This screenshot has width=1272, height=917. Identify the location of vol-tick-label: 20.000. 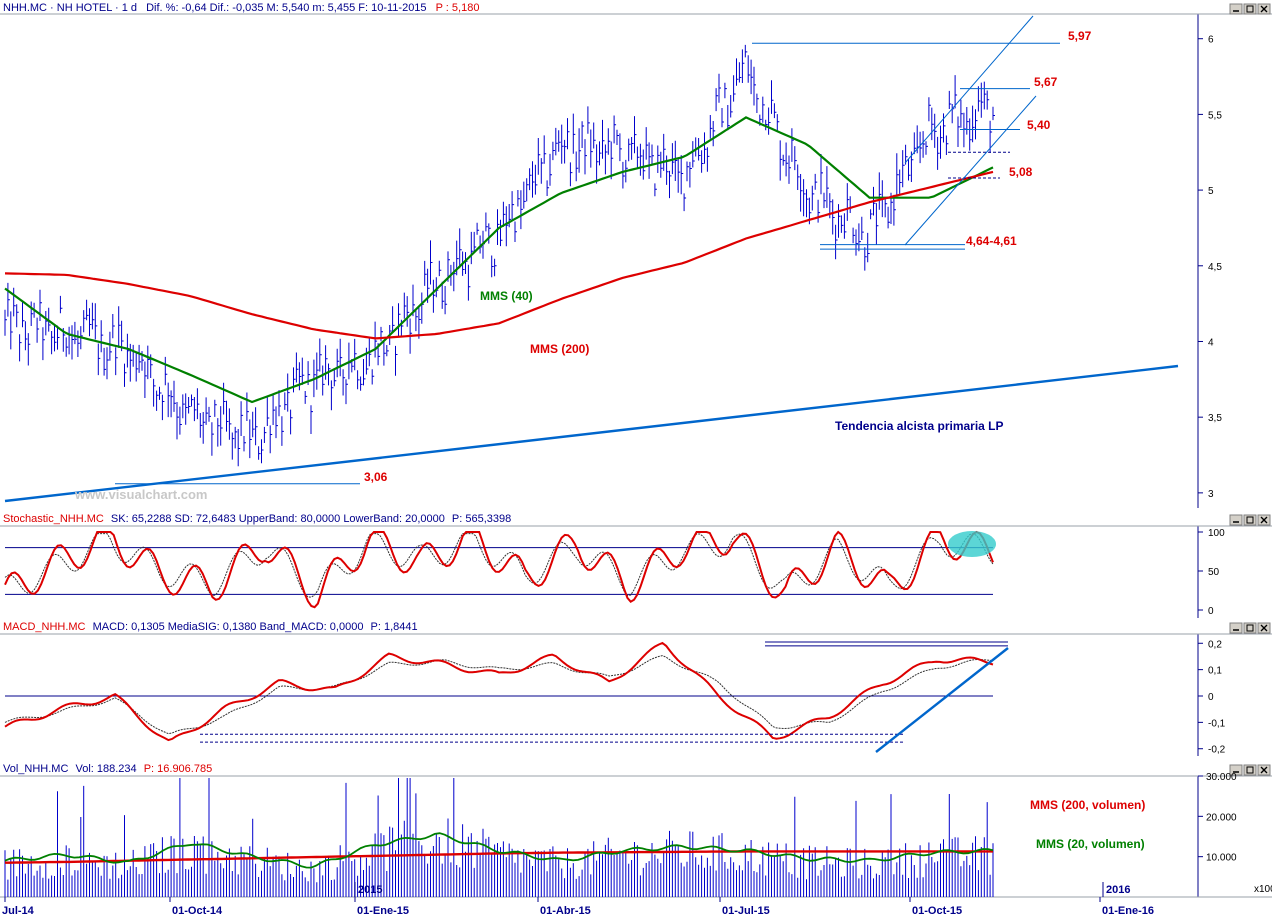
(1221, 817).